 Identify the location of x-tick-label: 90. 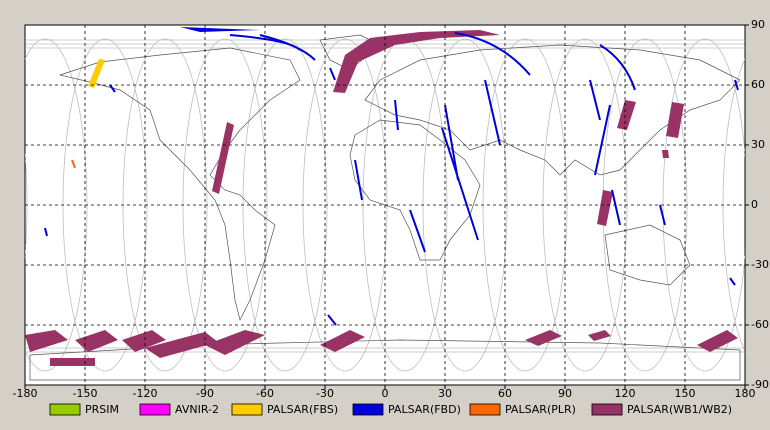
(565, 393).